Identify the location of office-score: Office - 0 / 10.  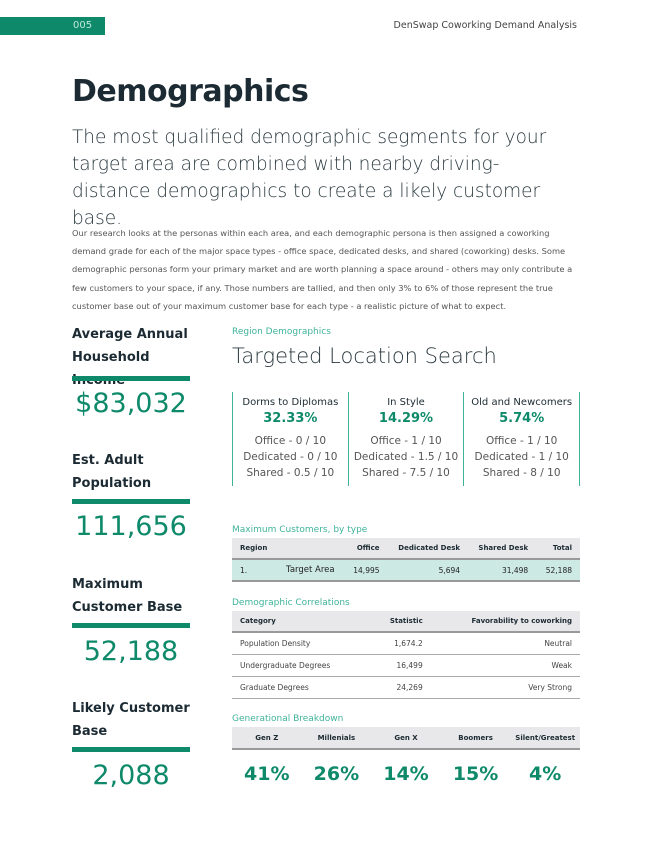
(290, 441).